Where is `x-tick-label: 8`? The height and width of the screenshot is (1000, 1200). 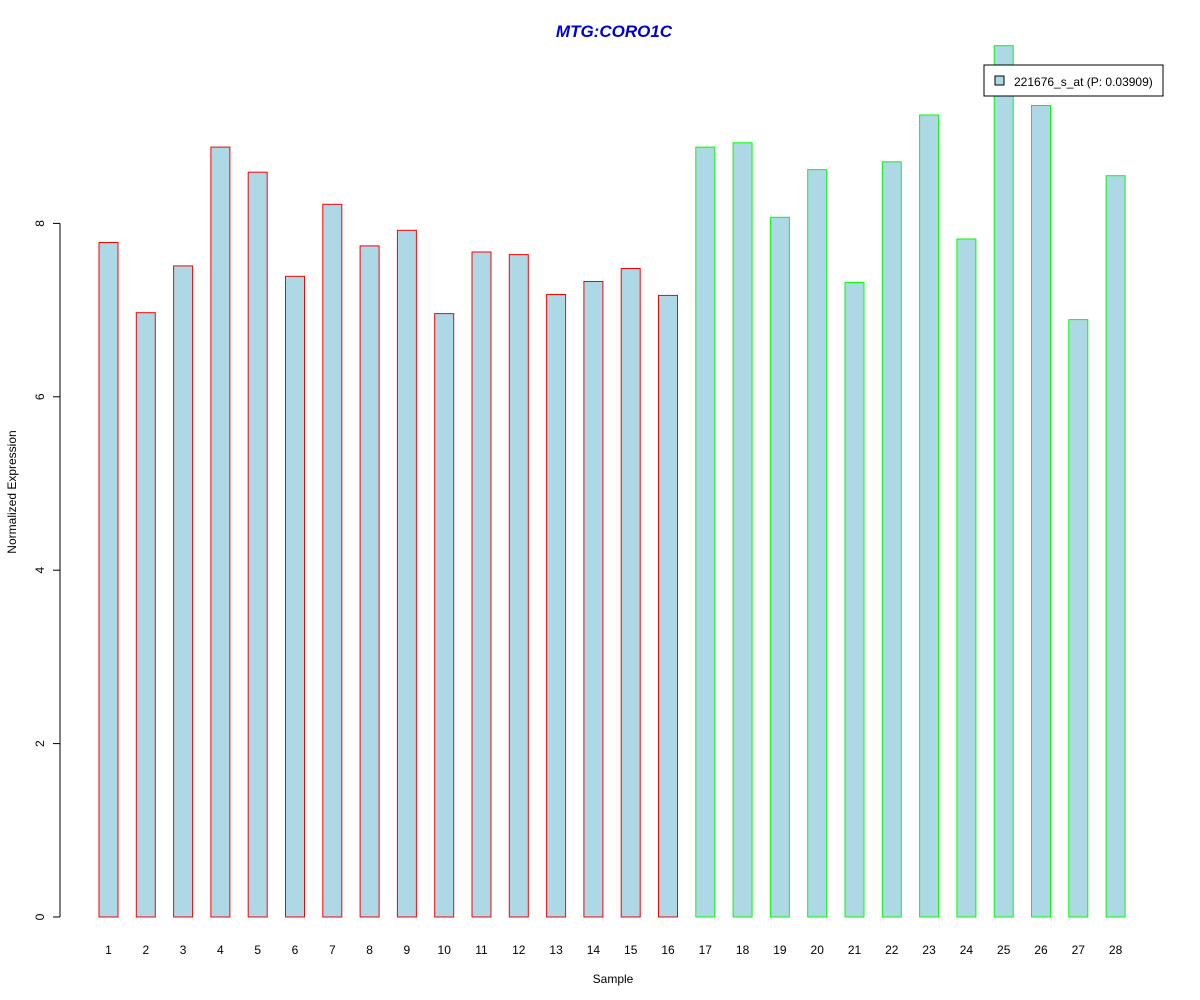
x-tick-label: 8 is located at coordinates (369, 950).